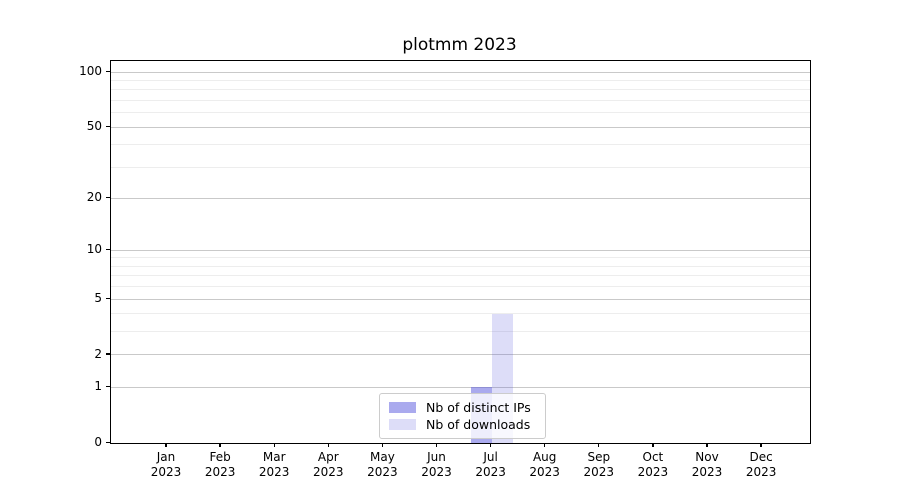  What do you see at coordinates (274, 464) in the screenshot?
I see `x-tick-label: Mar 2023` at bounding box center [274, 464].